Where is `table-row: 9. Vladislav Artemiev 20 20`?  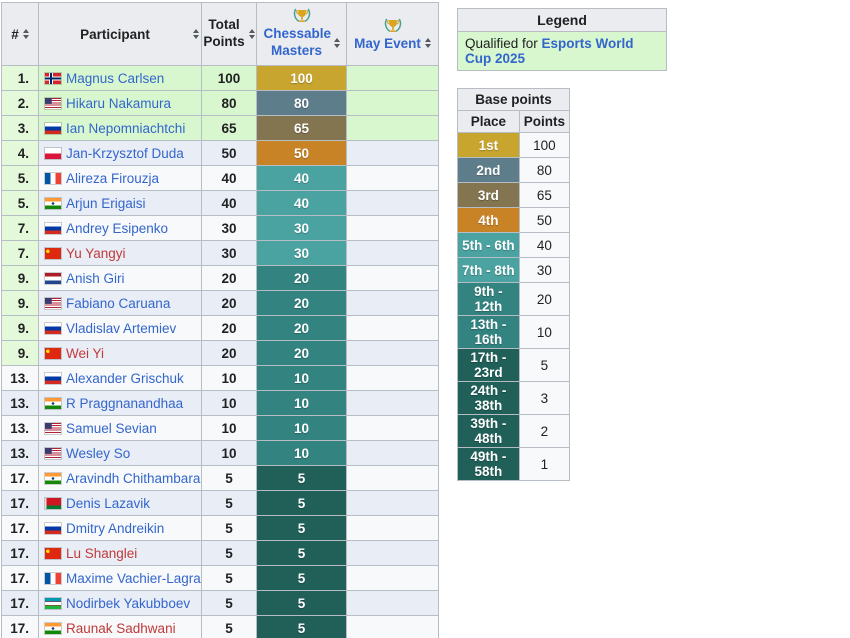 table-row: 9. Vladislav Artemiev 20 20 is located at coordinates (220, 328).